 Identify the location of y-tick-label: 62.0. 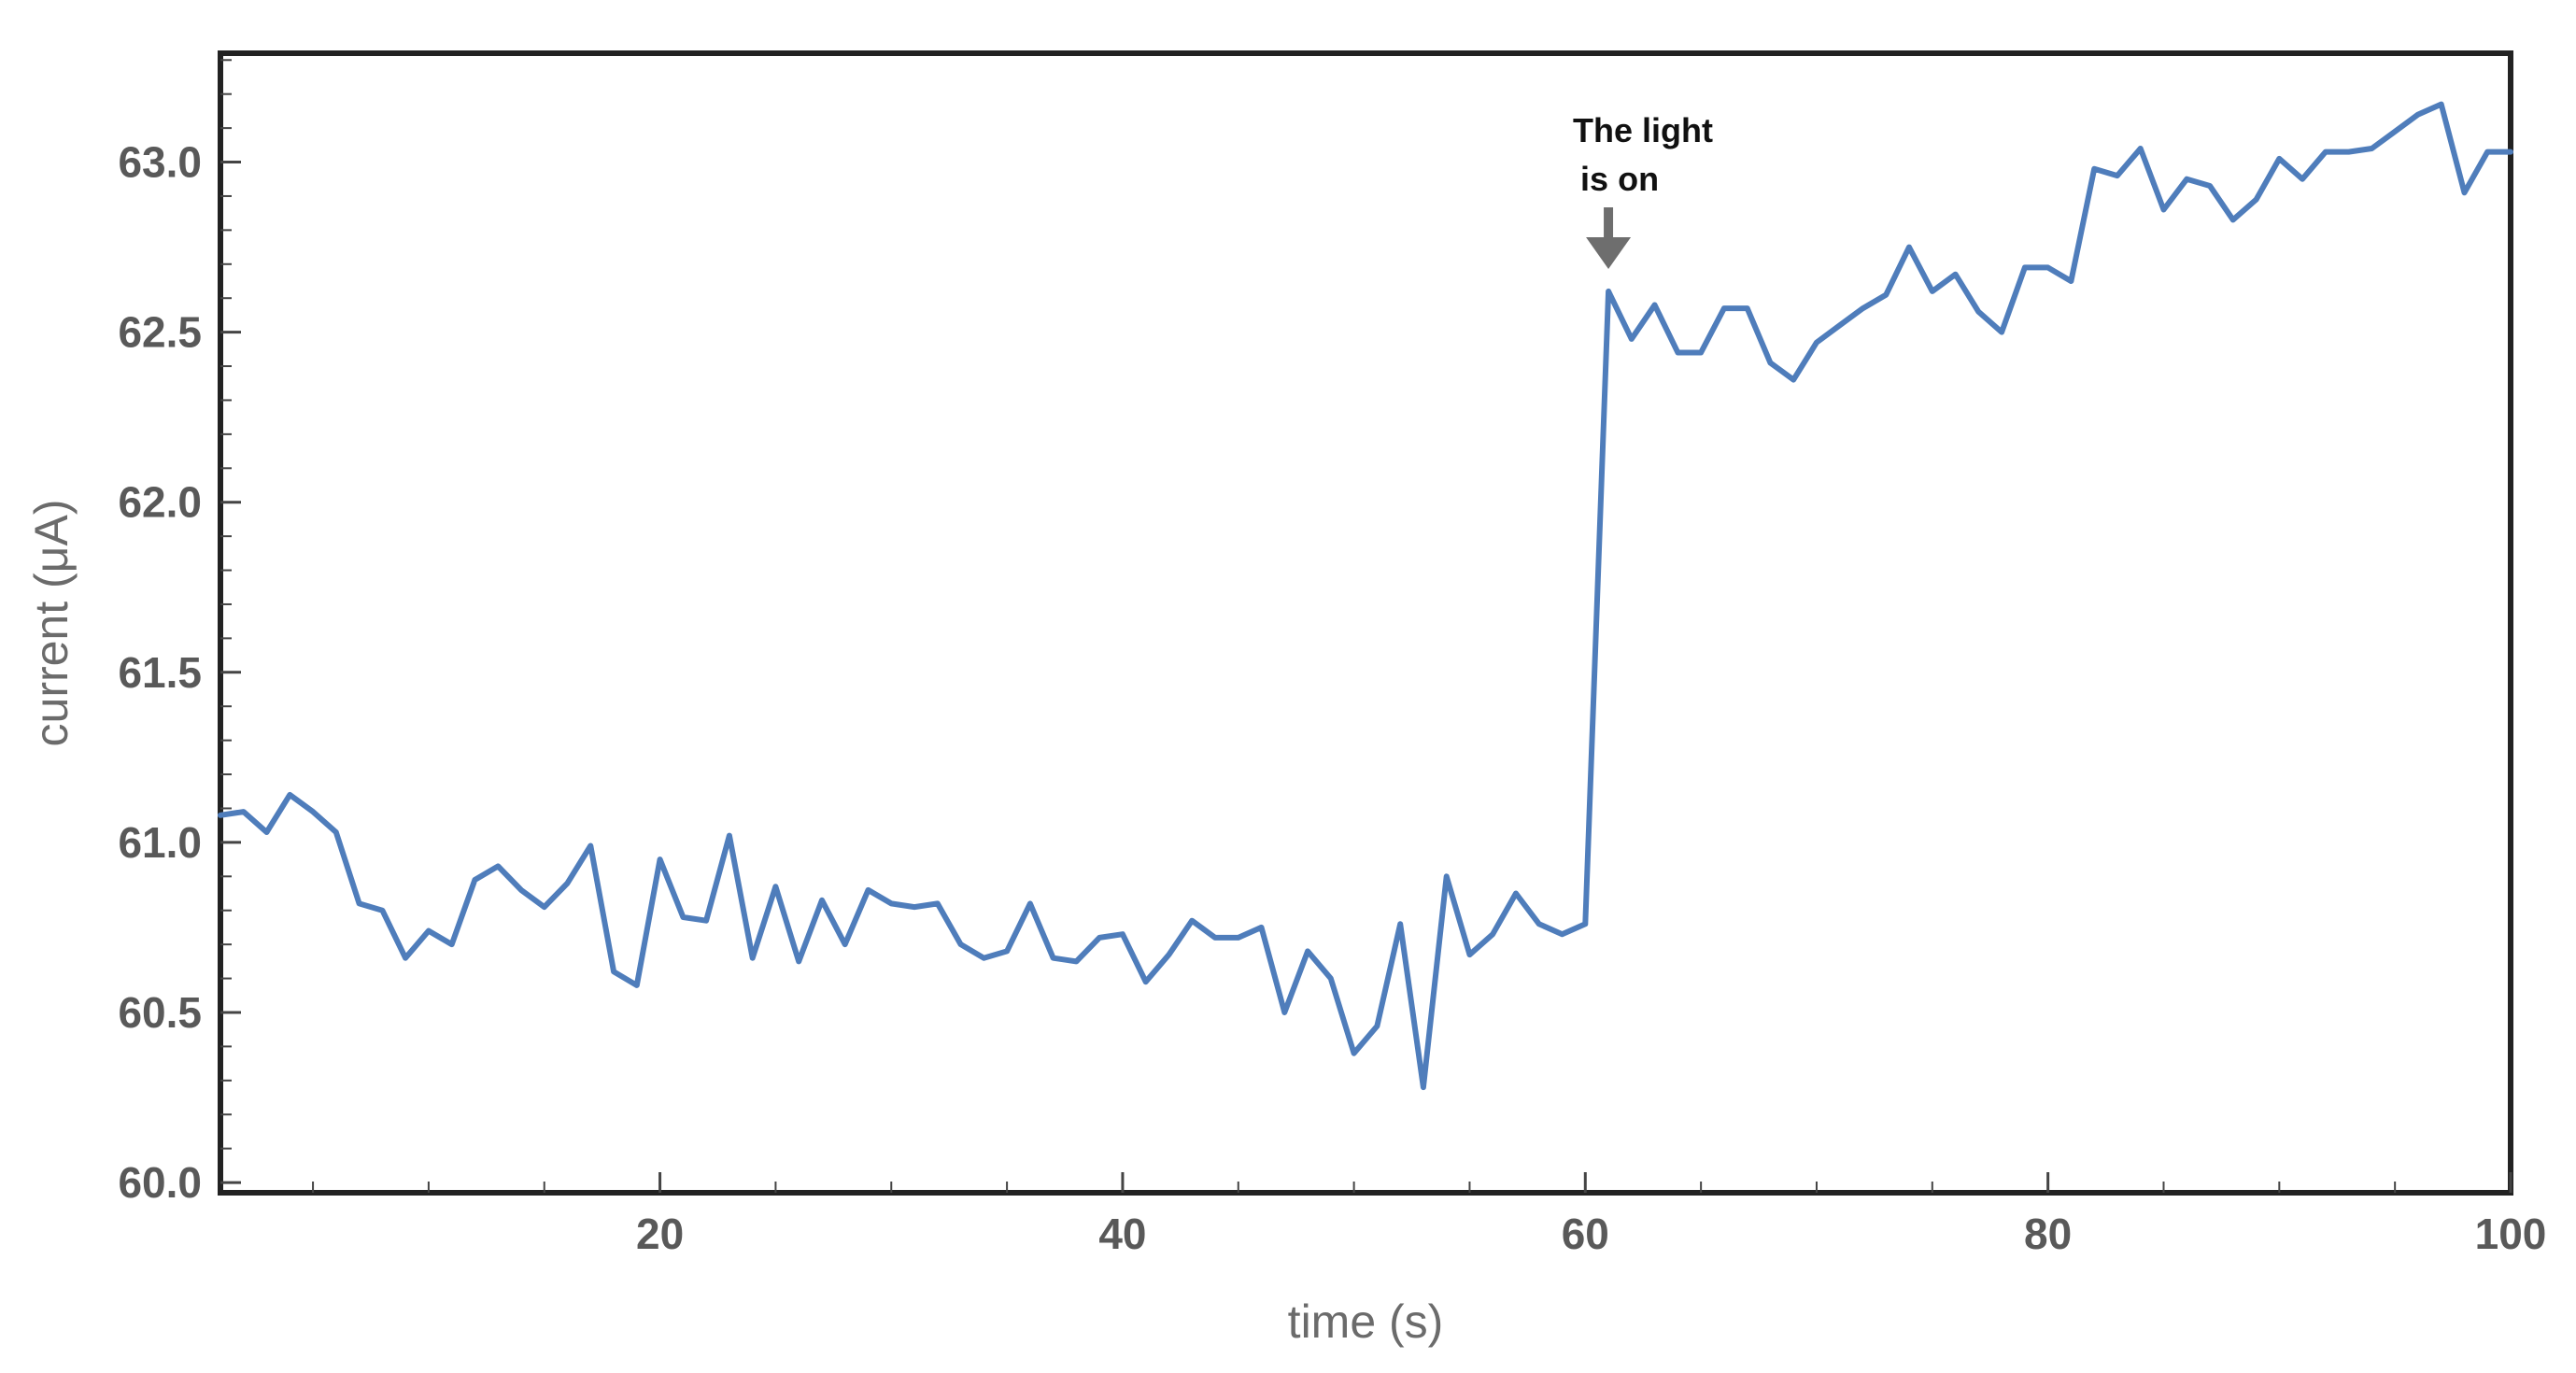
(160, 502).